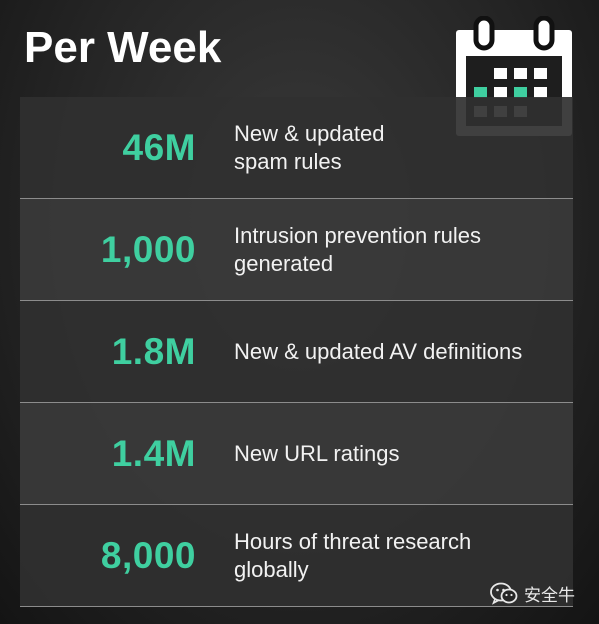  Describe the element at coordinates (123, 47) in the screenshot. I see `page-title: Per Week` at that location.